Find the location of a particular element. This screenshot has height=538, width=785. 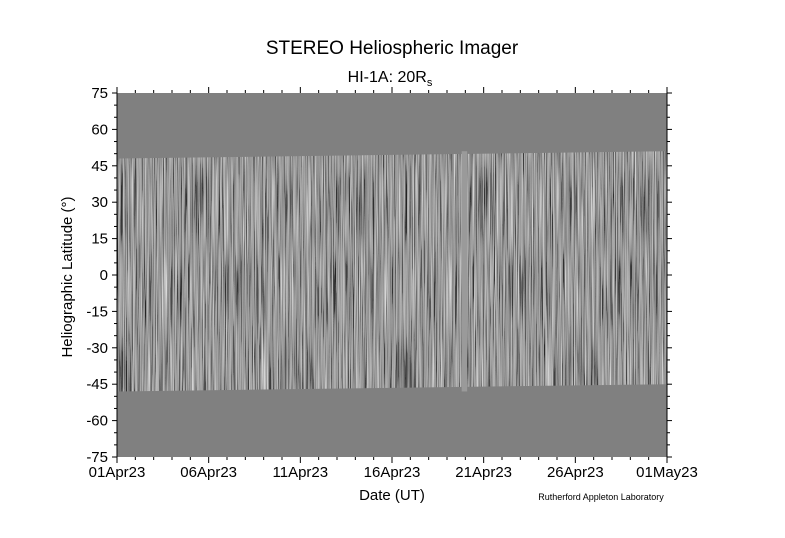

subtitle-main: HI-1A: 20R is located at coordinates (387, 77).